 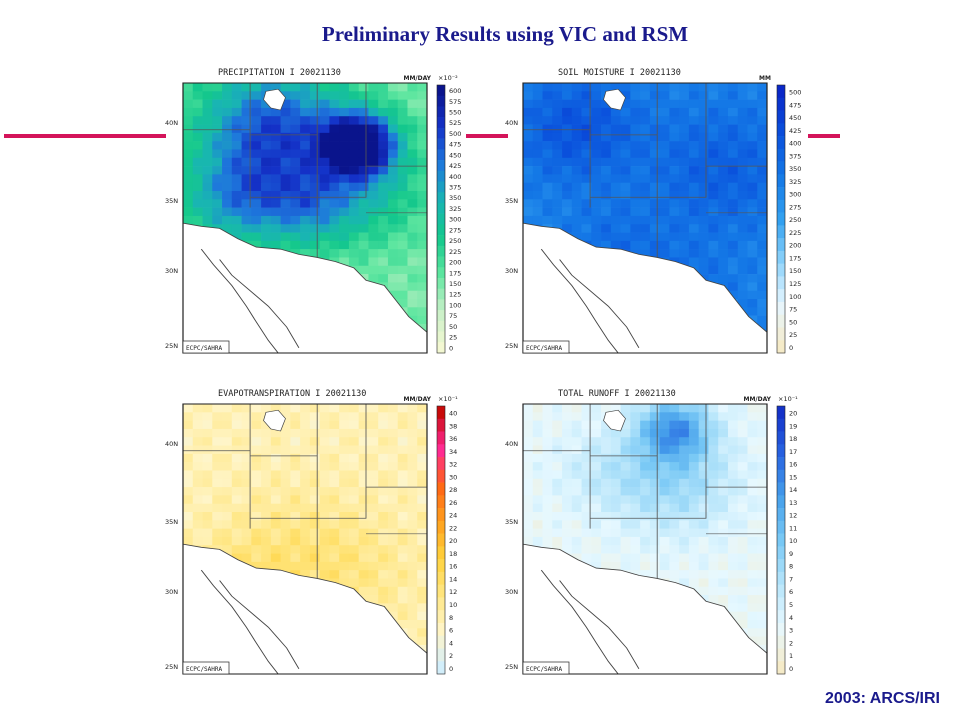 I want to click on map-heading: SOIL MOISTURE I 20021130, so click(x=619, y=73).